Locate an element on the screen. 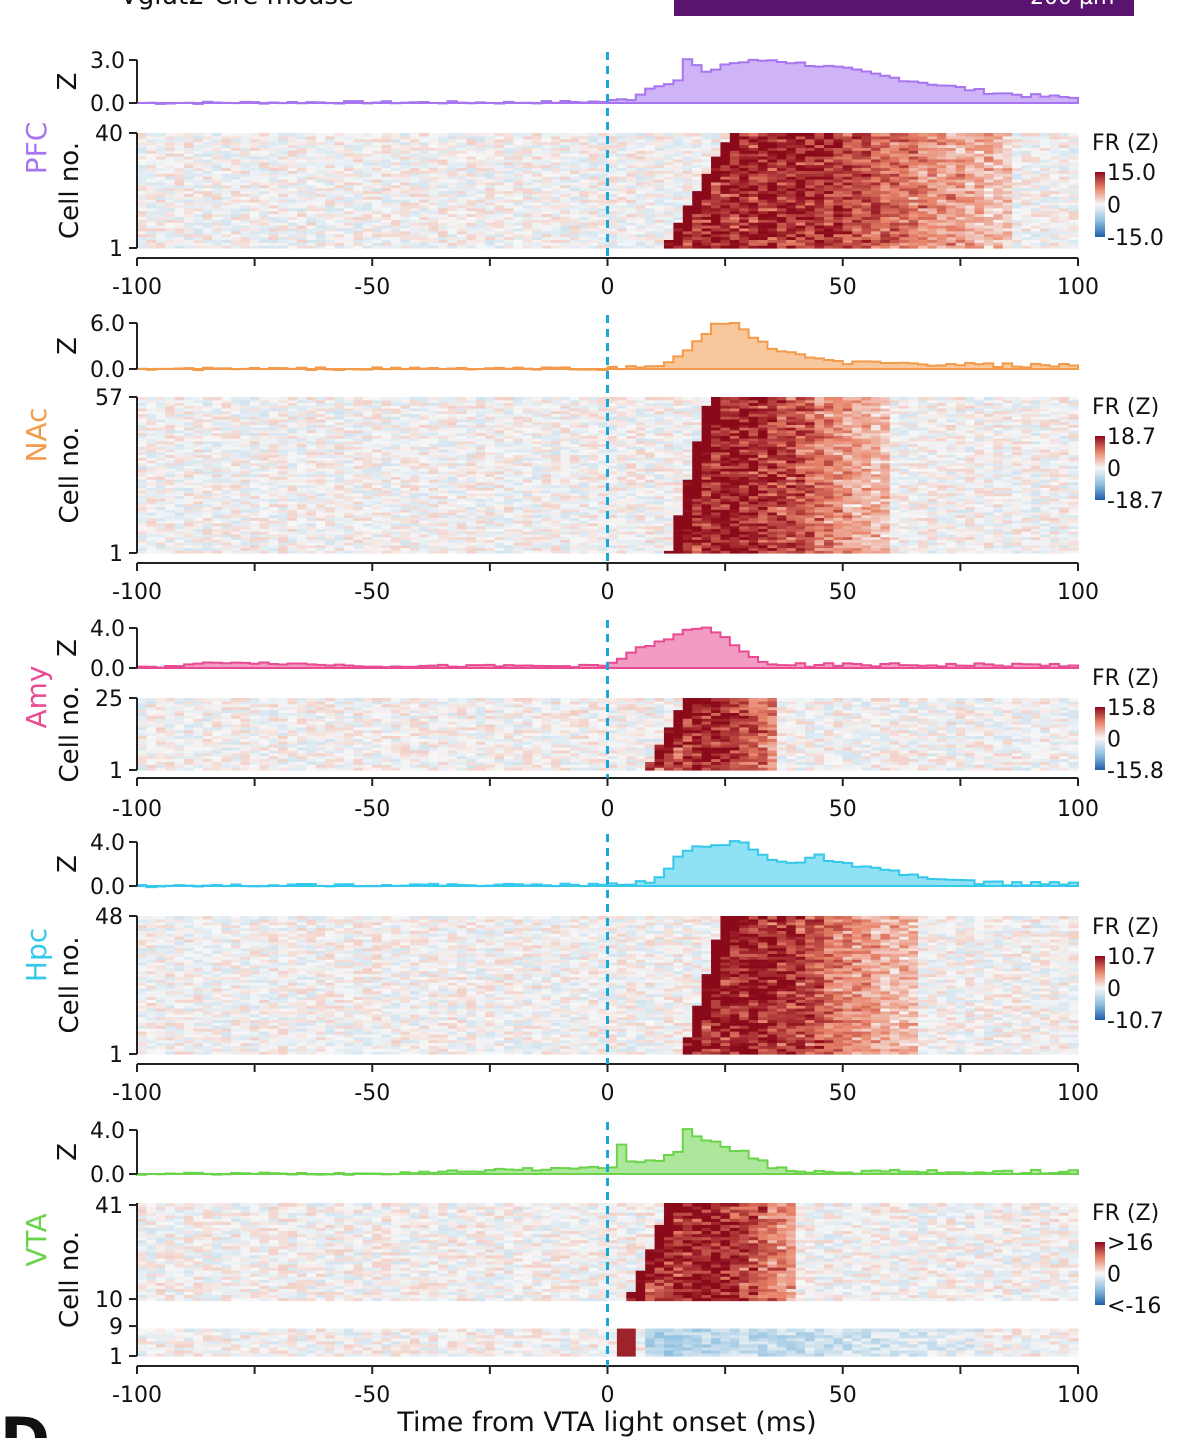  psth-ytick-label: 0.0 is located at coordinates (107, 104).